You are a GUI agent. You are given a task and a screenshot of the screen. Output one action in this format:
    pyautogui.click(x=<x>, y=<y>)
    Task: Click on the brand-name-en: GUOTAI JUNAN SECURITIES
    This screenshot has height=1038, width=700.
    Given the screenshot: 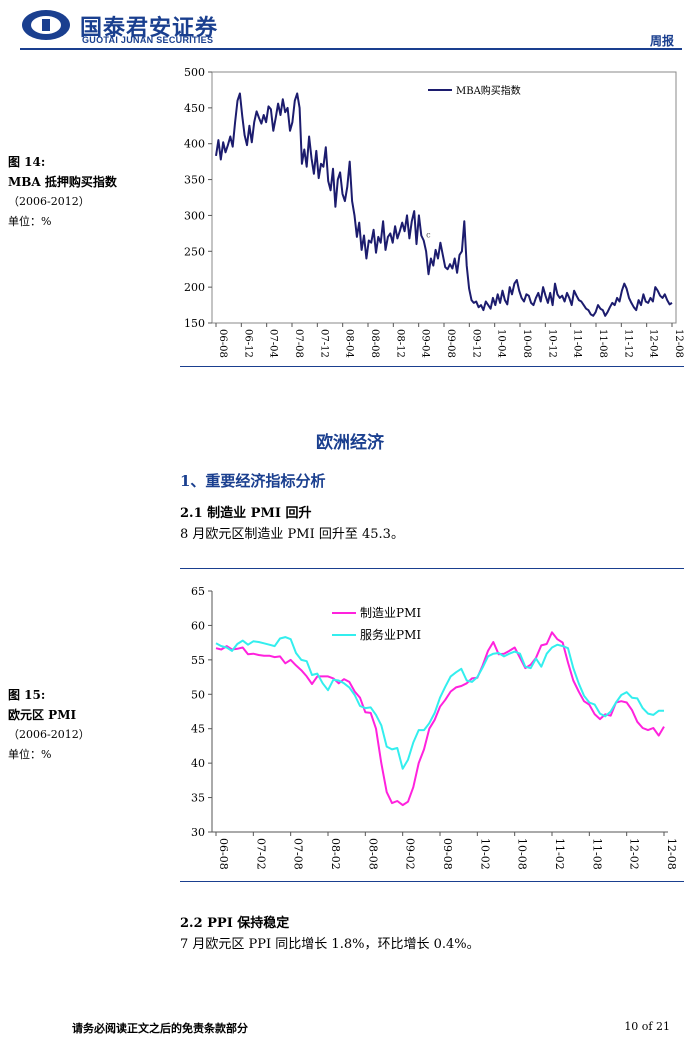 What is the action you would take?
    pyautogui.click(x=148, y=40)
    